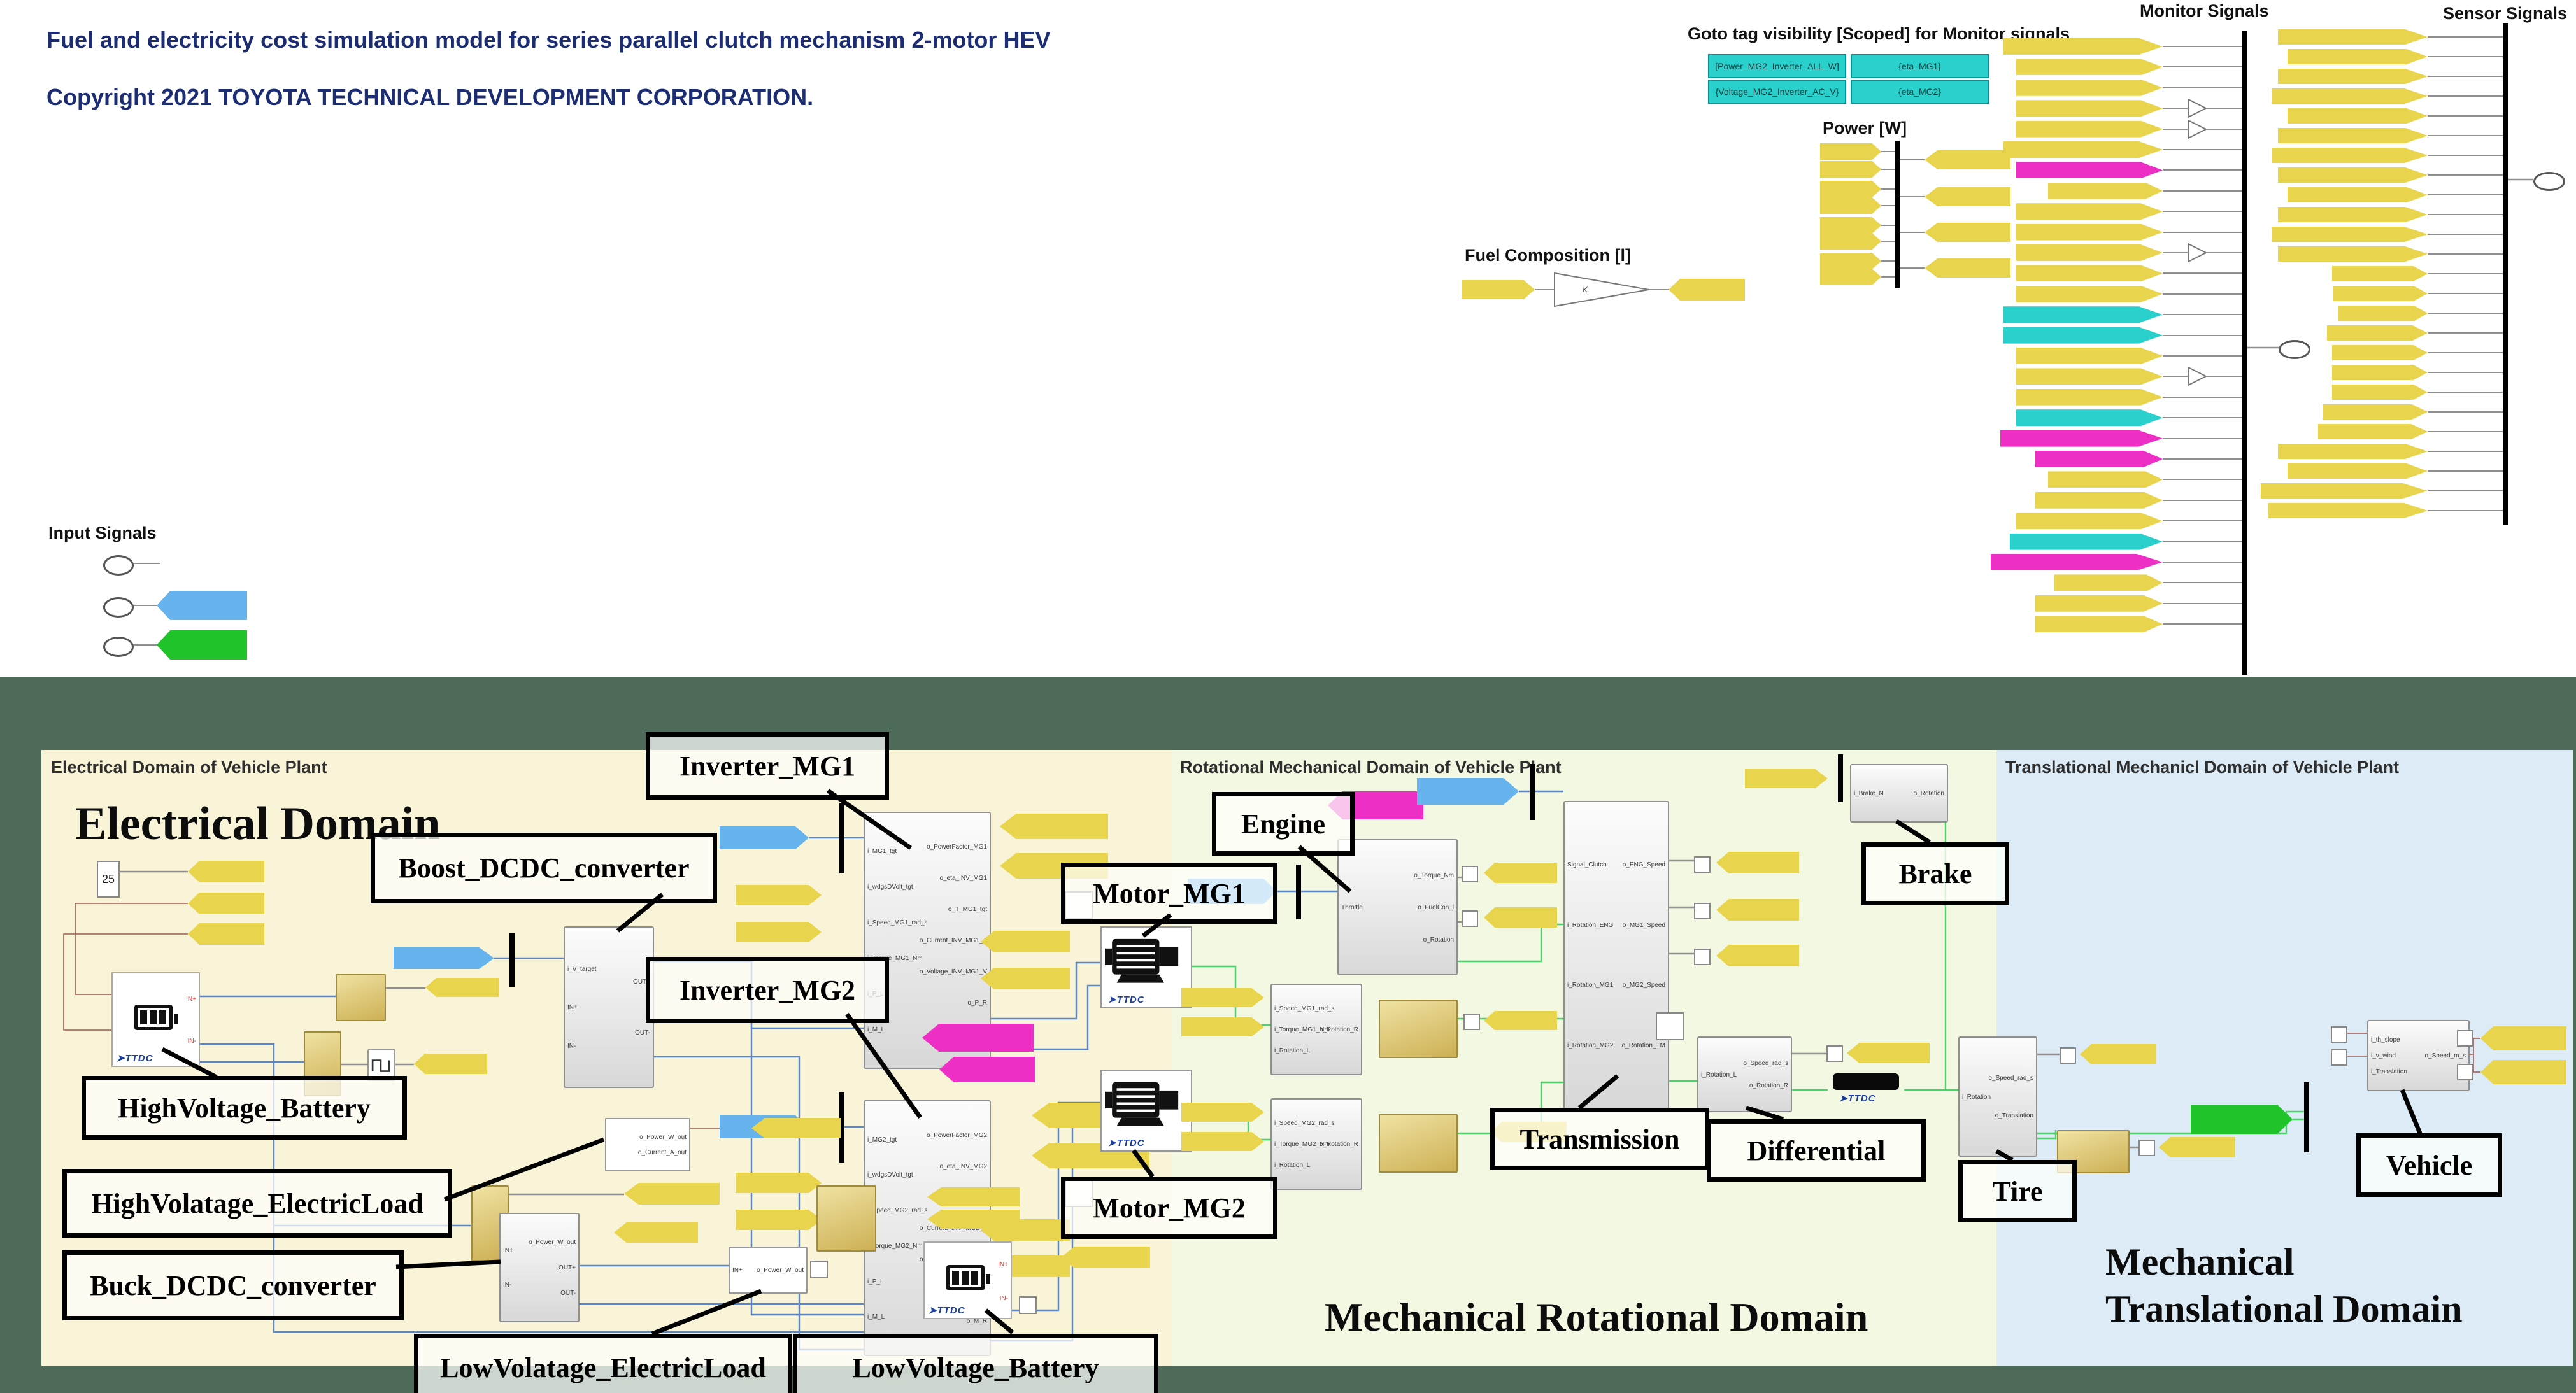 The image size is (2576, 1393). I want to click on terminator-block, so click(819, 1269).